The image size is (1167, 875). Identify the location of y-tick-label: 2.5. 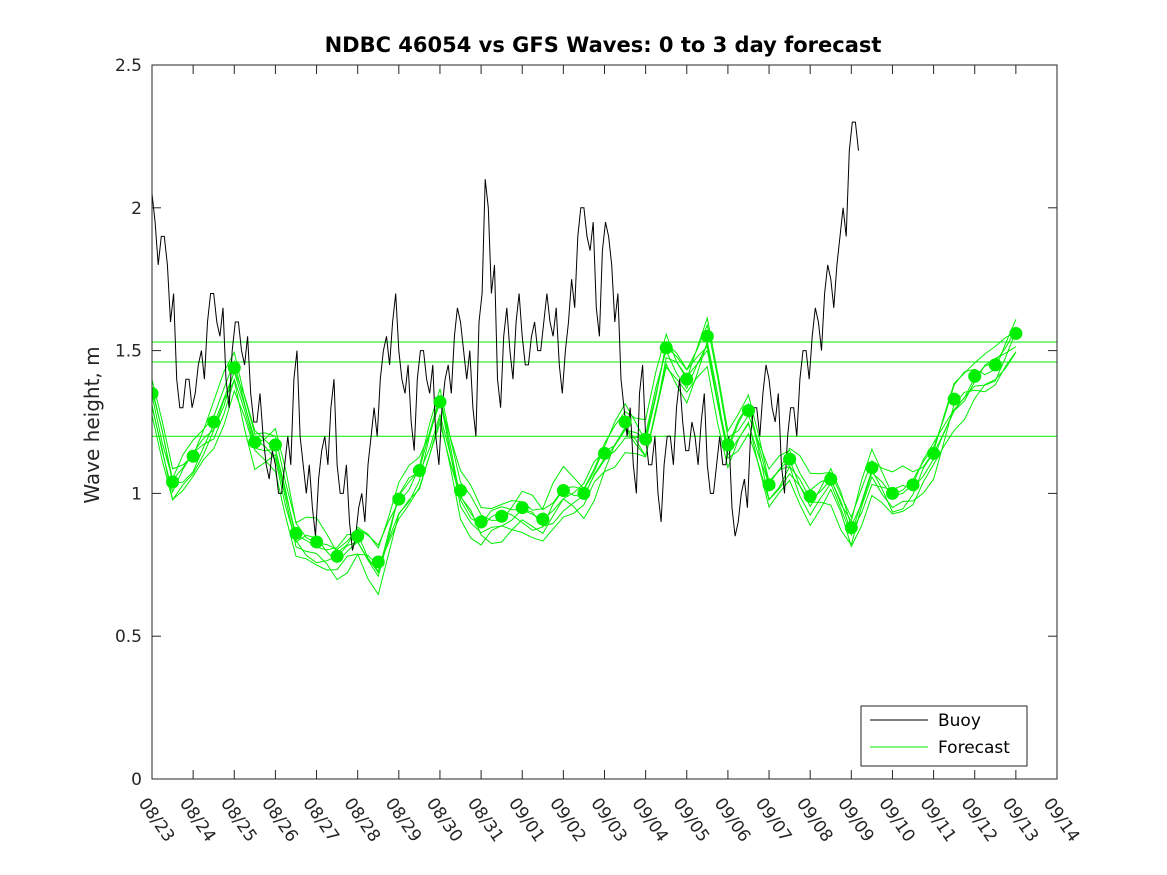
(128, 66).